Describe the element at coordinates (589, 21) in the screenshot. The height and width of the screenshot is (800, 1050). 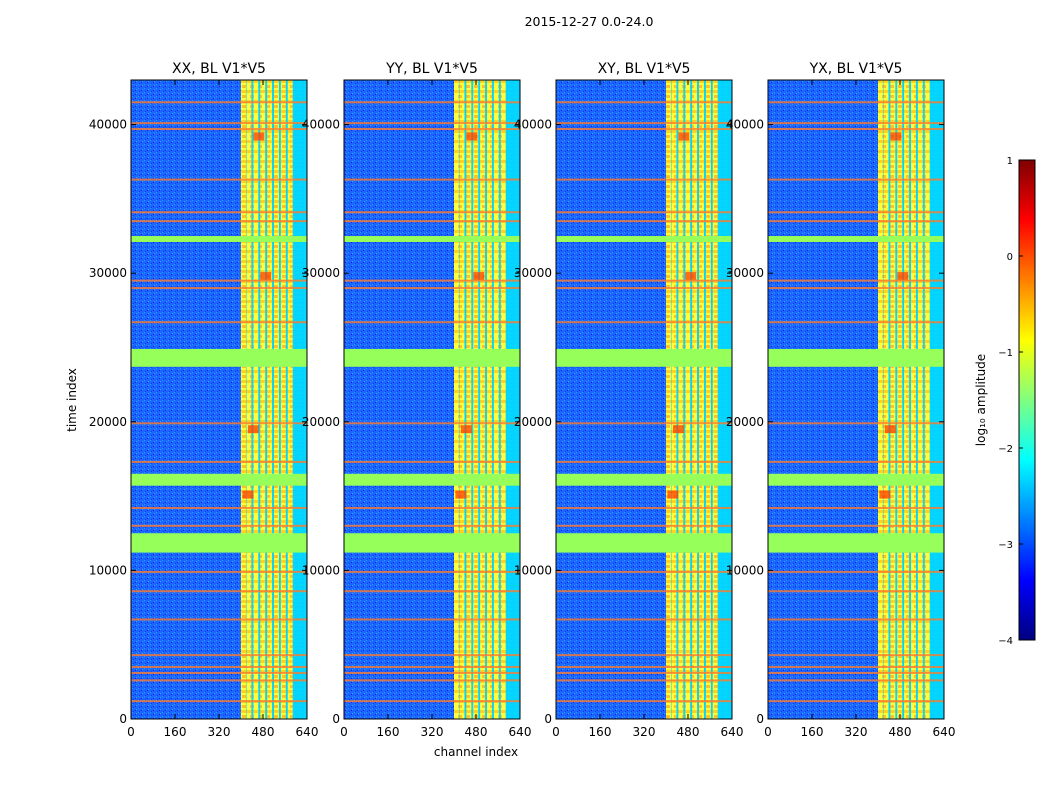
I see `figure-title: 2015-12-27 0.0-24.0` at that location.